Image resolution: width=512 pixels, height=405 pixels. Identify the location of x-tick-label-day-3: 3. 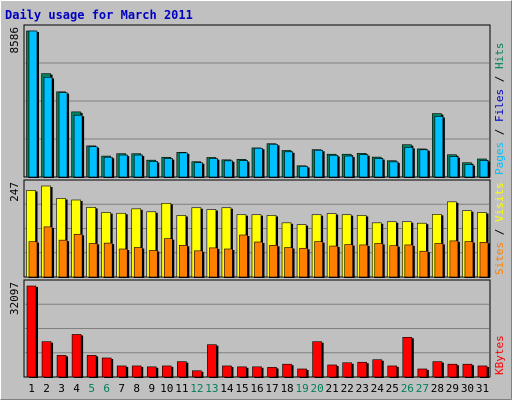
(61, 388).